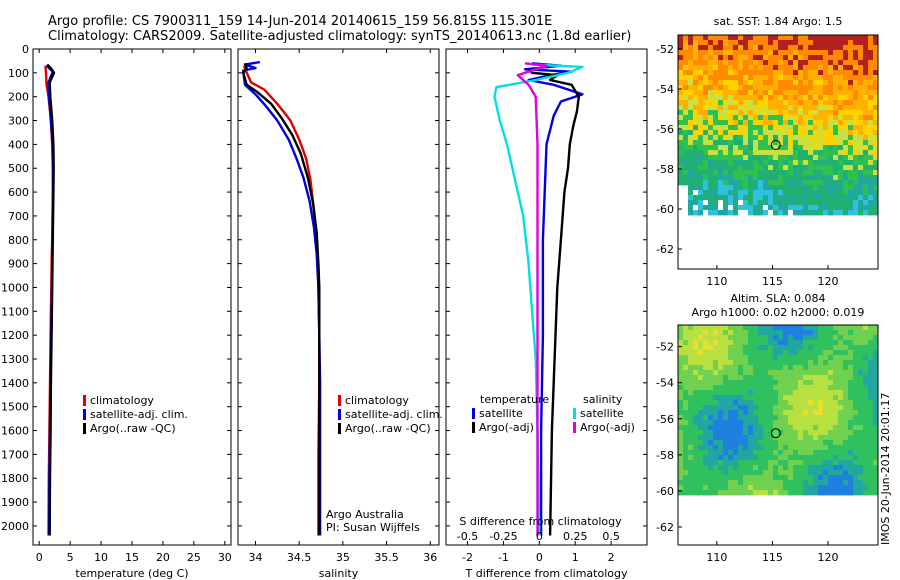 This screenshot has height=580, width=900. I want to click on y-tick-label: 0, so click(25, 49).